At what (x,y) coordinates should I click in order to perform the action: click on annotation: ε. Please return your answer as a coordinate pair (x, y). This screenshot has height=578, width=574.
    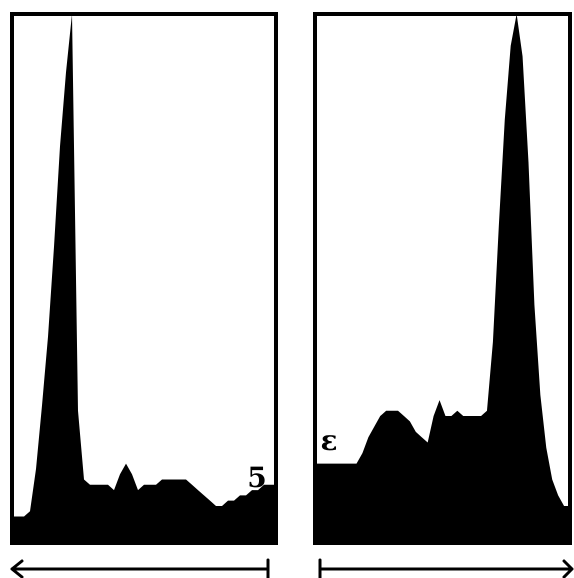
    Looking at the image, I should click on (329, 440).